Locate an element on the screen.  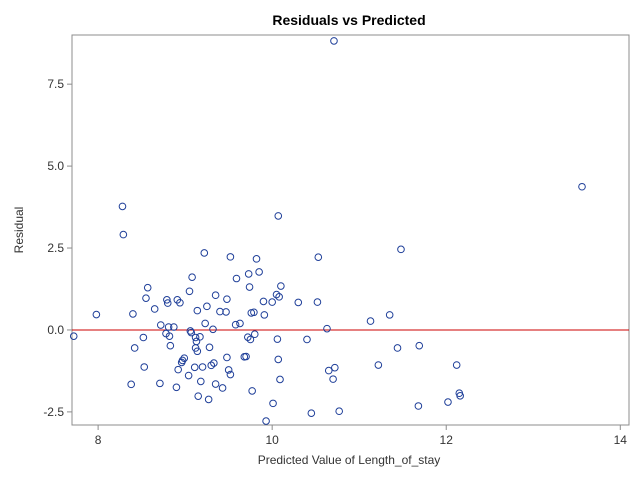
chart-title: Residuals vs Predicted is located at coordinates (348, 20).